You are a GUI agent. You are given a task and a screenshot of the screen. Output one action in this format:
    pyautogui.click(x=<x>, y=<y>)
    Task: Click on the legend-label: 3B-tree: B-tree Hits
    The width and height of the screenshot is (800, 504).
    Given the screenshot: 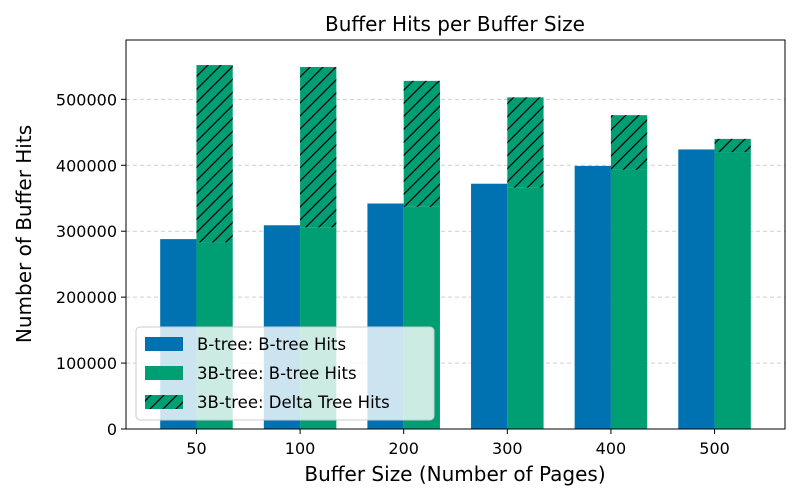 What is the action you would take?
    pyautogui.click(x=277, y=373)
    